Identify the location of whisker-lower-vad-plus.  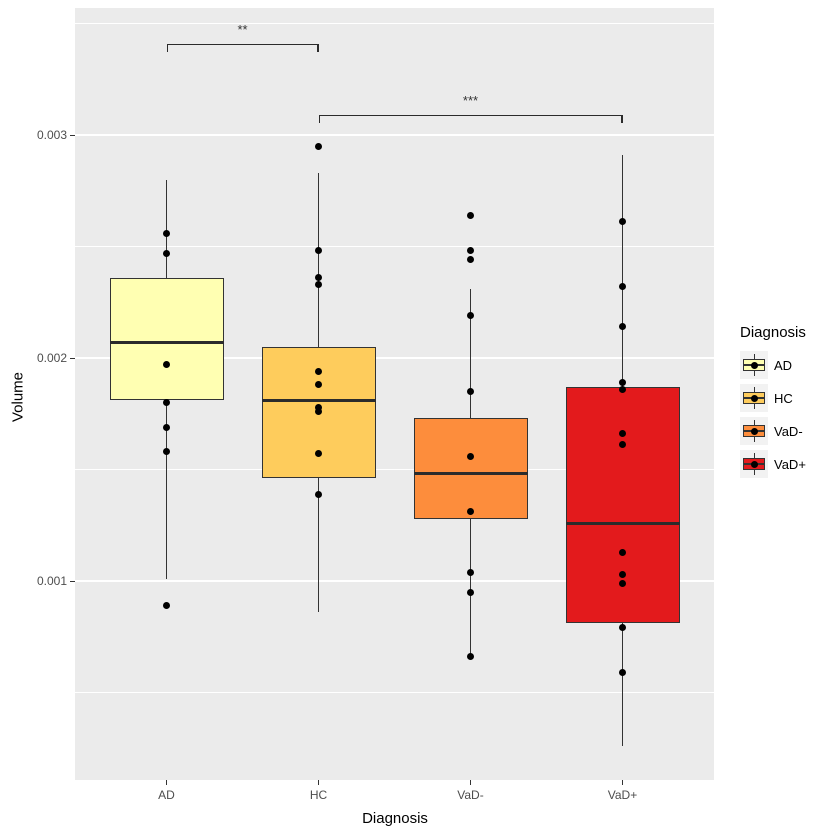
(622, 684).